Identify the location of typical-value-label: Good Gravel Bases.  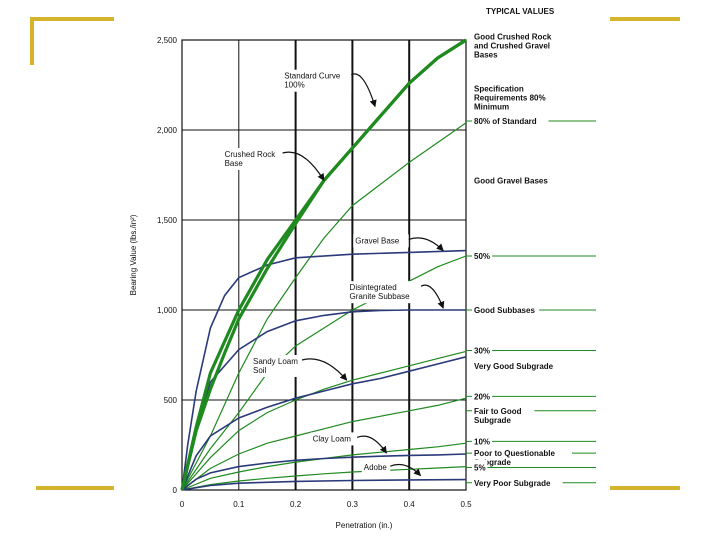
(511, 180).